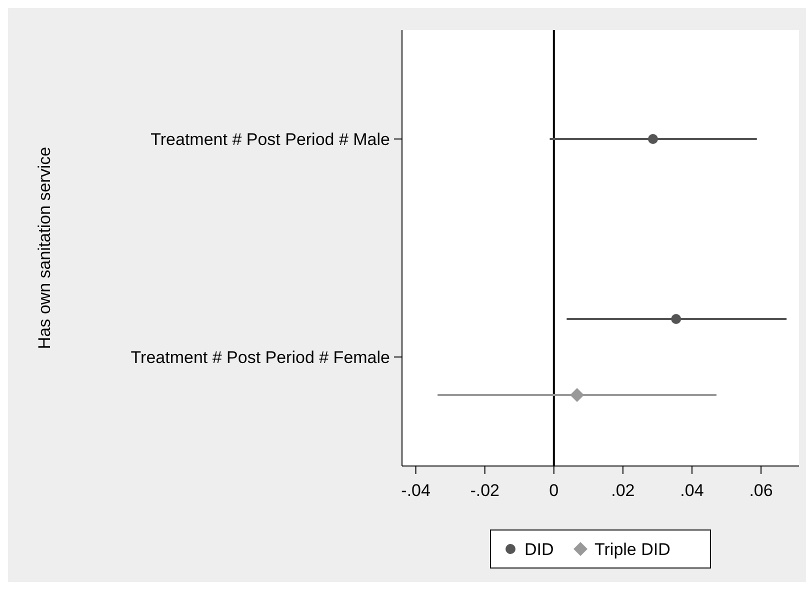  What do you see at coordinates (539, 549) in the screenshot?
I see `legend-label: DID` at bounding box center [539, 549].